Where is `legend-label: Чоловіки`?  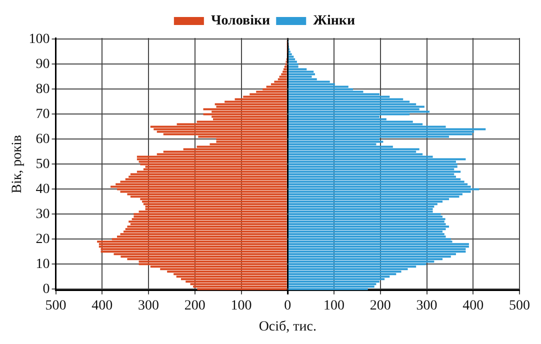 legend-label: Чоловіки is located at coordinates (240, 21).